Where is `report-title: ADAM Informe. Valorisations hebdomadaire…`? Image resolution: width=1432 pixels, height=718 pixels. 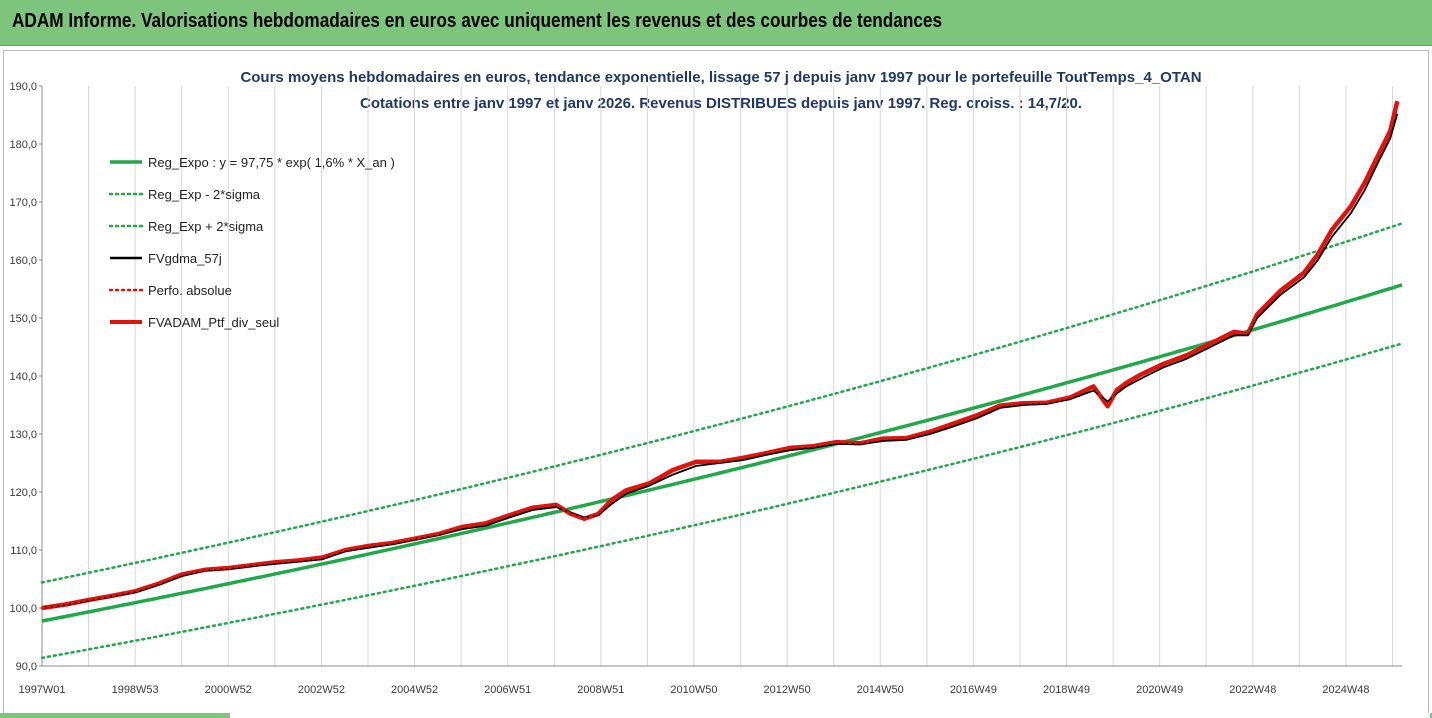
report-title: ADAM Informe. Valorisations hebdomadaire… is located at coordinates (477, 21).